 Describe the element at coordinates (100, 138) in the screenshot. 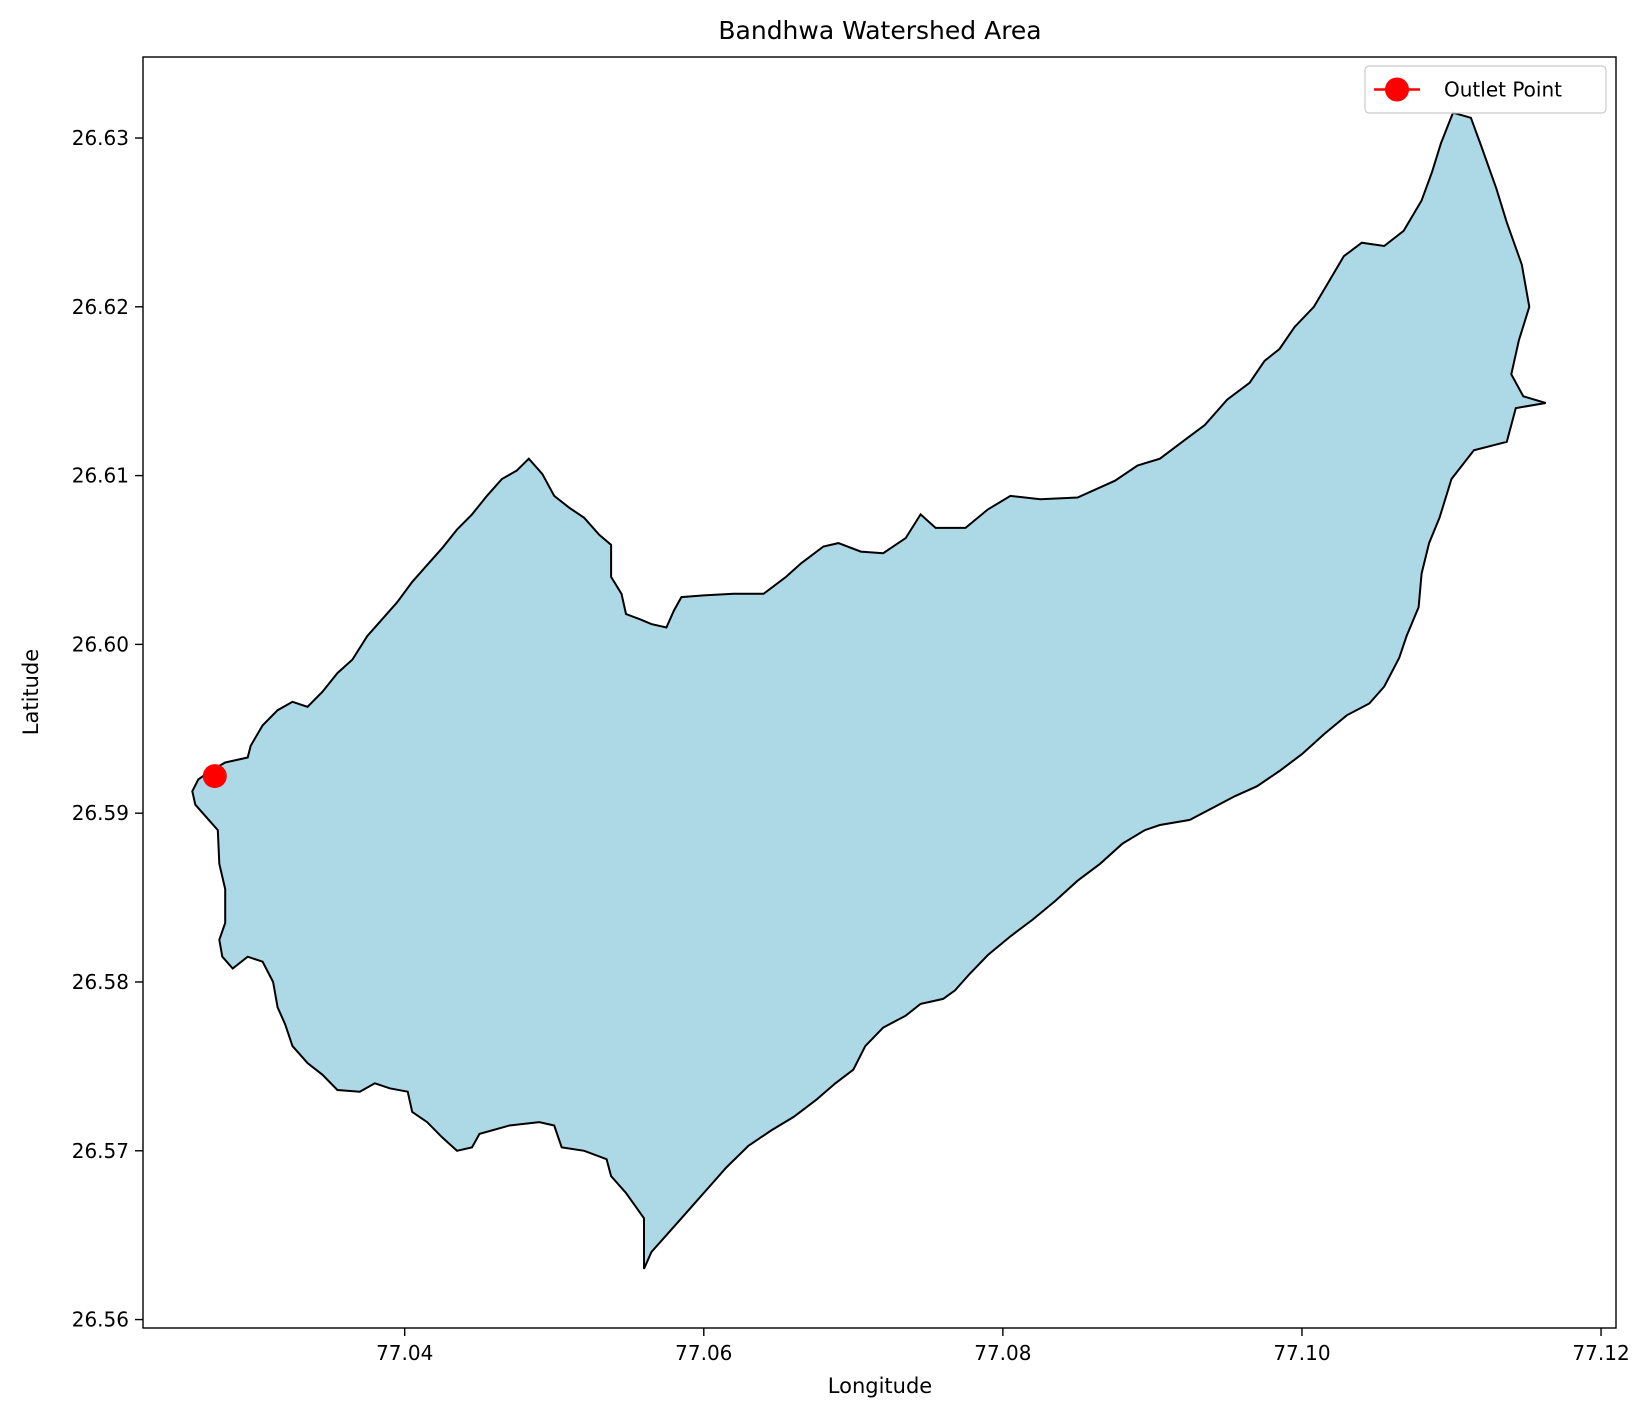

I see `y-tick-label: 26.63` at that location.